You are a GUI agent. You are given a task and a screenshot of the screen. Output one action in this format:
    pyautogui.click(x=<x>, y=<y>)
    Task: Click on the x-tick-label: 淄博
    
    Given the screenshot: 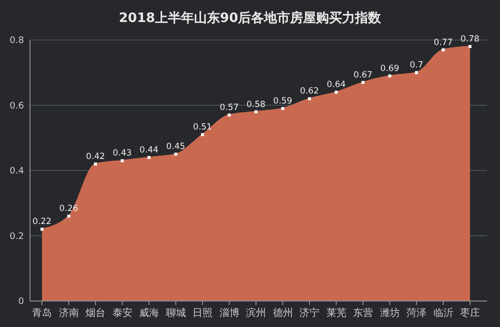 What is the action you would take?
    pyautogui.click(x=229, y=313)
    